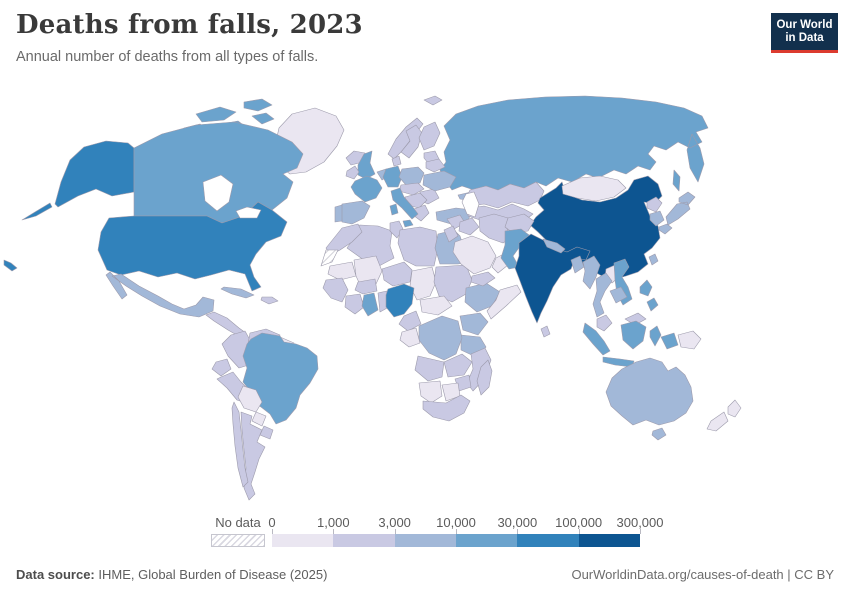 This screenshot has height=600, width=850. Describe the element at coordinates (515, 249) in the screenshot. I see `country-pakistan` at that location.